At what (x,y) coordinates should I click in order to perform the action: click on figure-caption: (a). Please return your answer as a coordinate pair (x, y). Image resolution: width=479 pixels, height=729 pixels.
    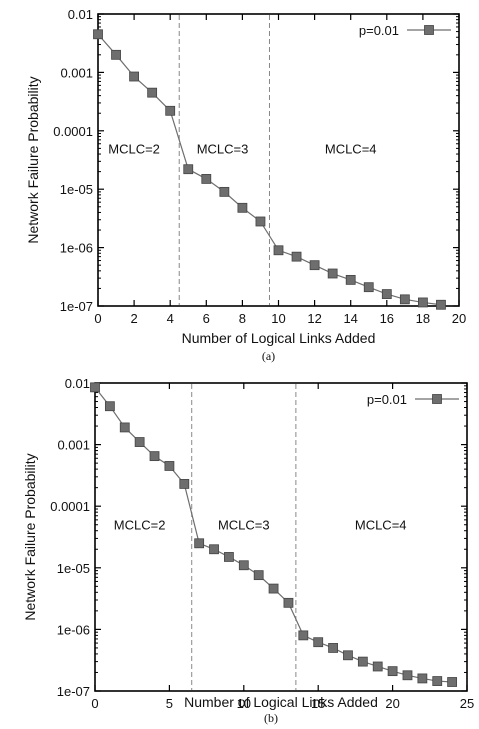
    Looking at the image, I should click on (268, 356).